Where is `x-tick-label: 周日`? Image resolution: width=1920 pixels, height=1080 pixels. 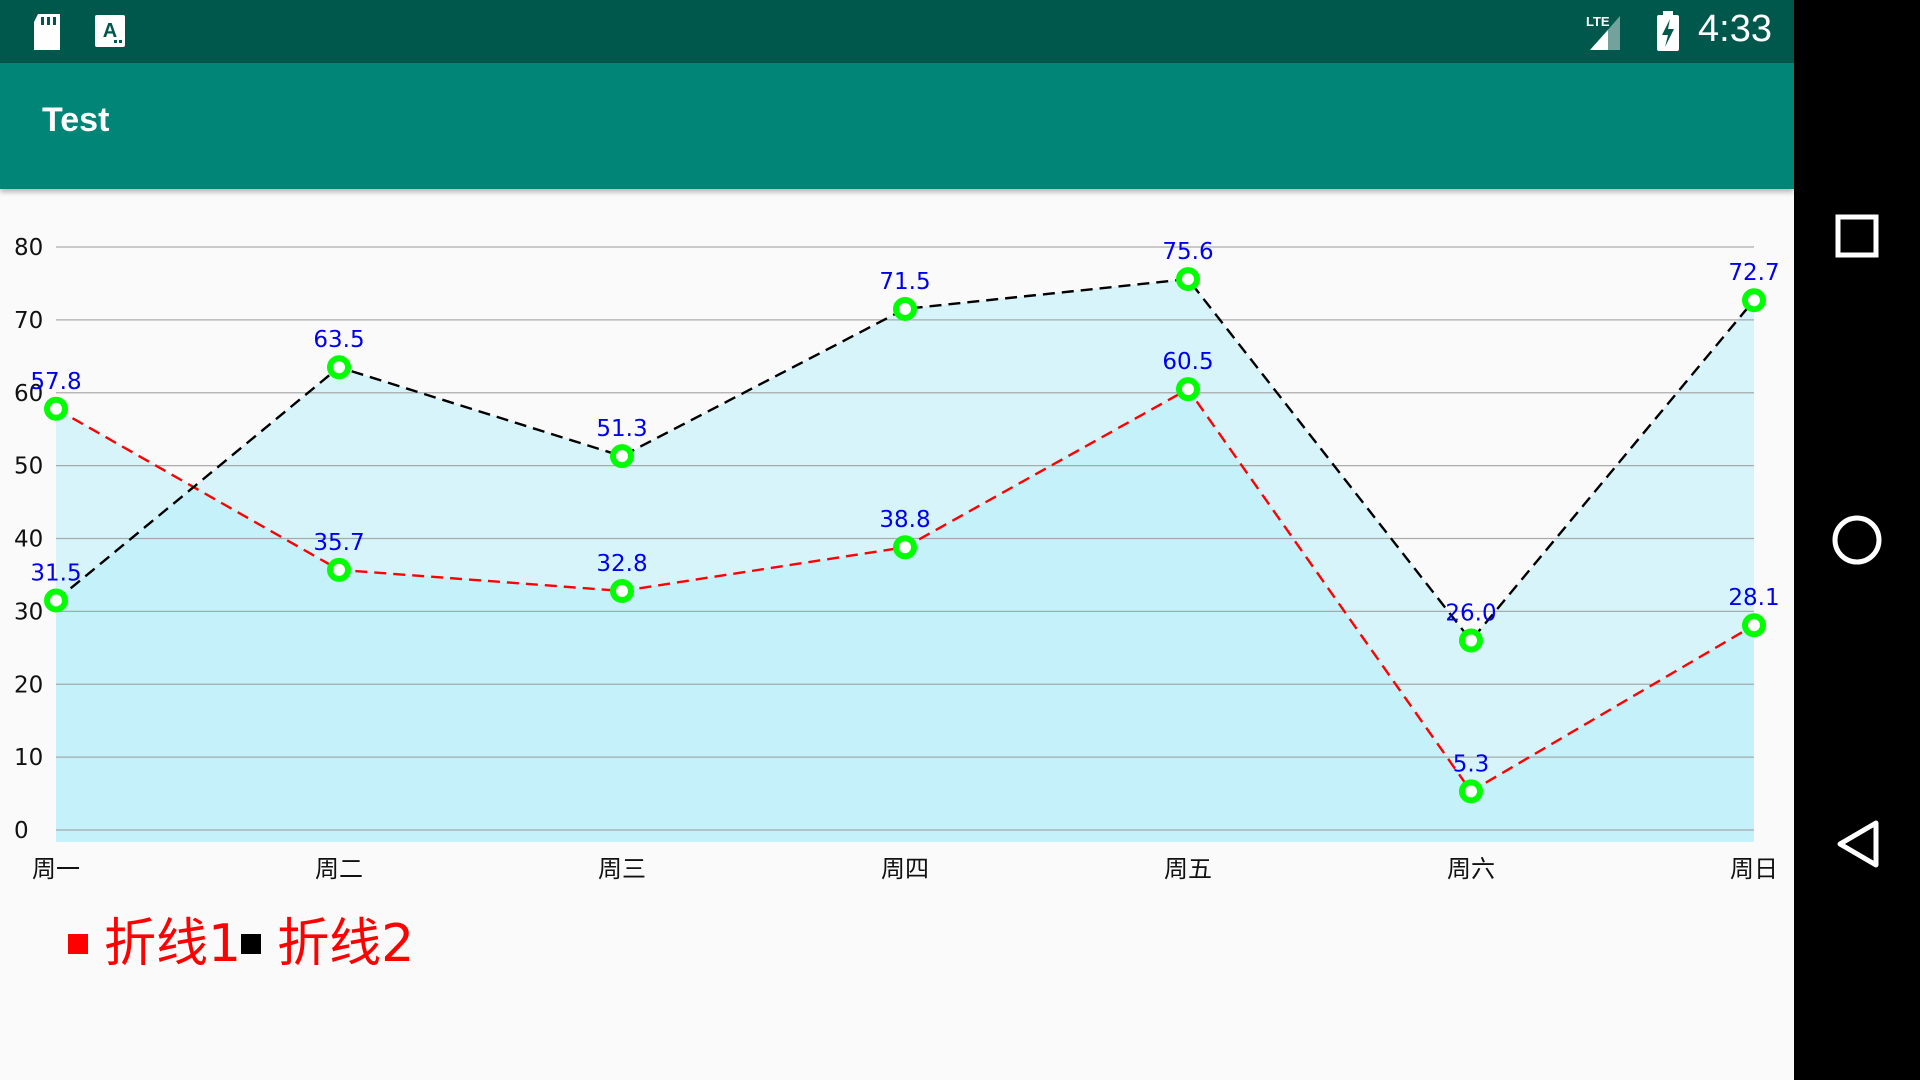 x-tick-label: 周日 is located at coordinates (1754, 869).